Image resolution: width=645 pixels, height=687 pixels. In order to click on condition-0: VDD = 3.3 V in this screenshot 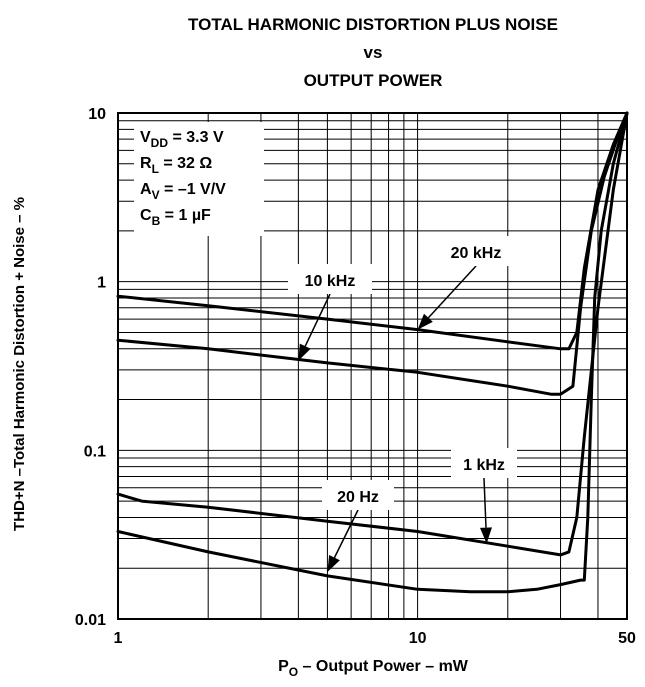, I will do `click(182, 139)`.